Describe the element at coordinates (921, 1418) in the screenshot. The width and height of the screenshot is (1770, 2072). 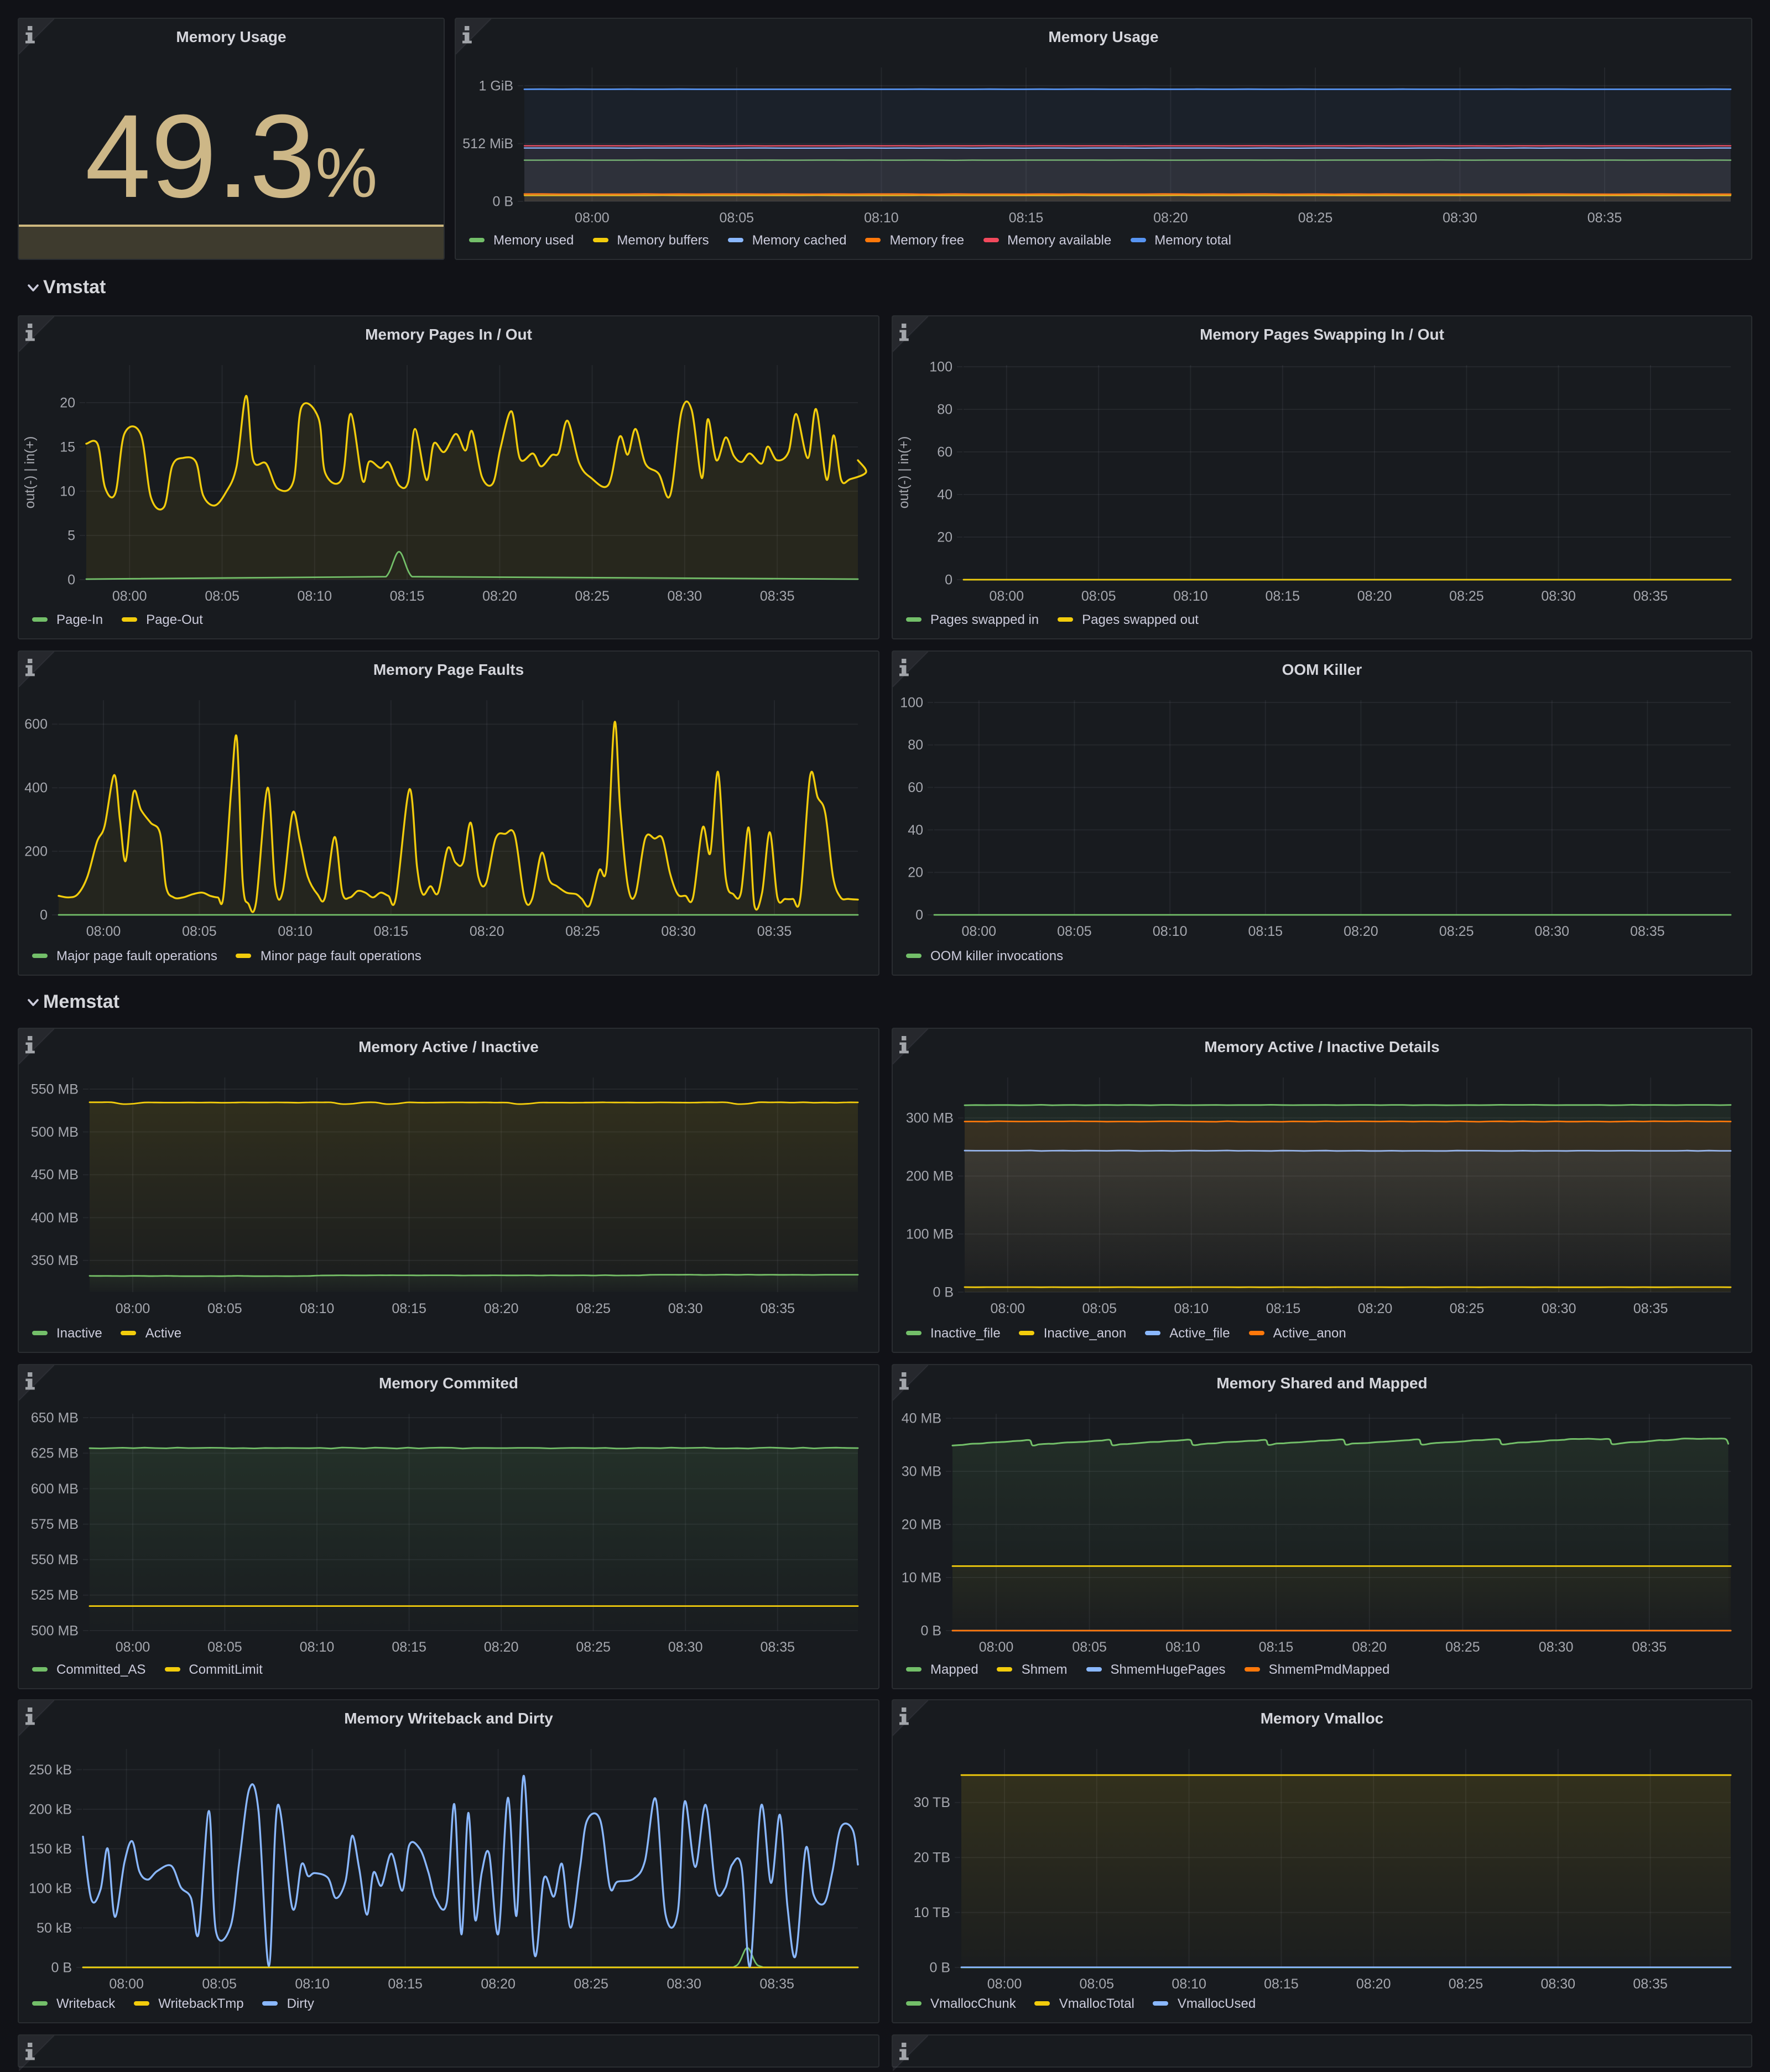
I see `svg-text: 40 MB` at that location.